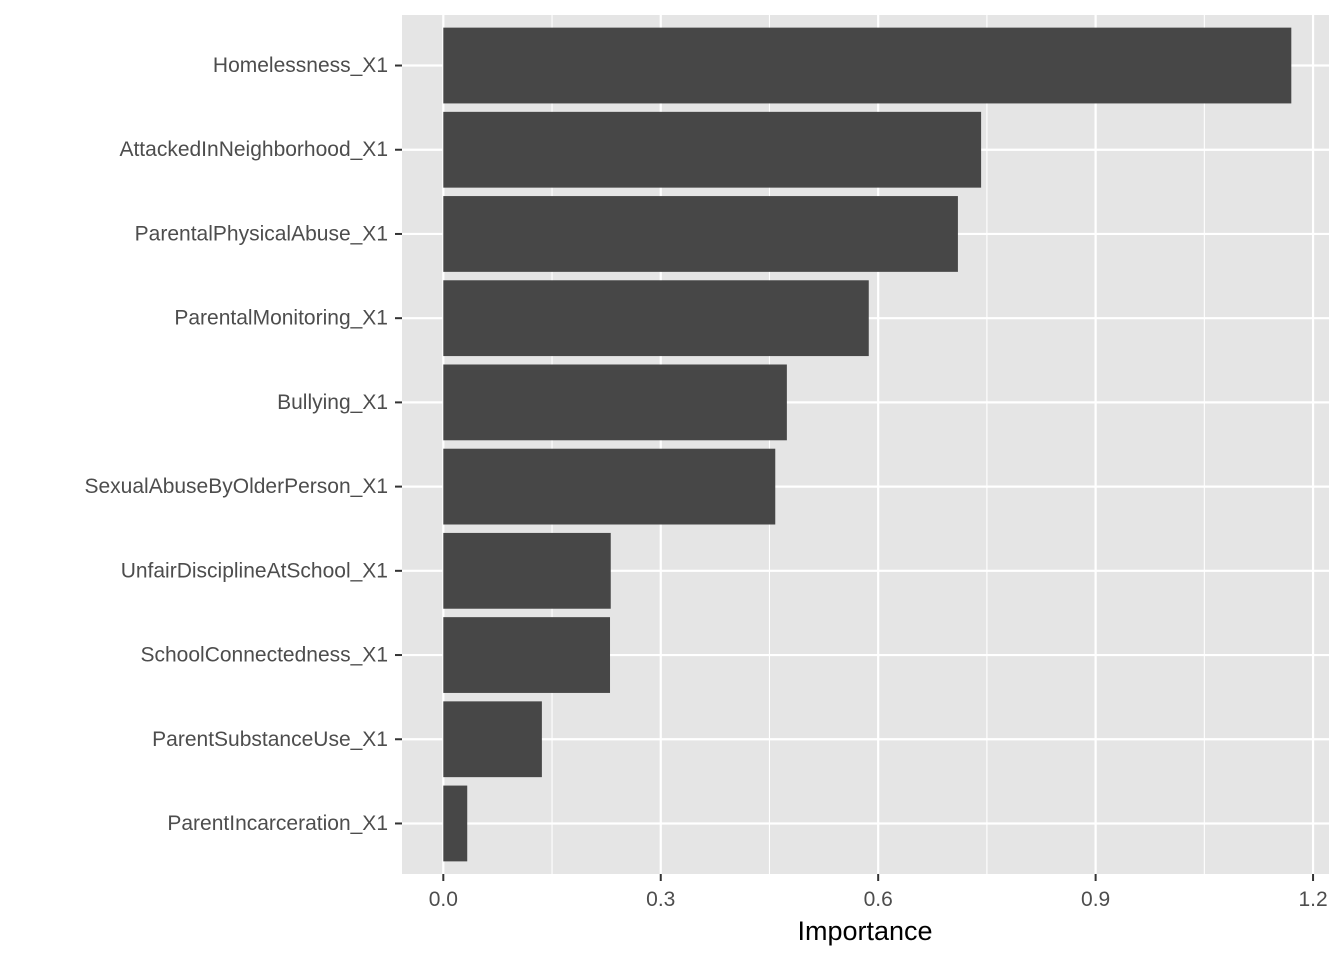  I want to click on y-tick-label: AttackedInNeighborhood_X1, so click(253, 149).